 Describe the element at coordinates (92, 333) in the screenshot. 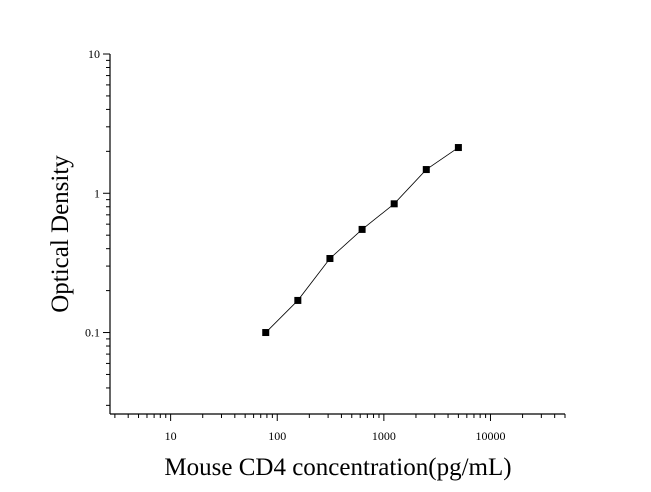

I see `y-tick-label: 0.1` at that location.